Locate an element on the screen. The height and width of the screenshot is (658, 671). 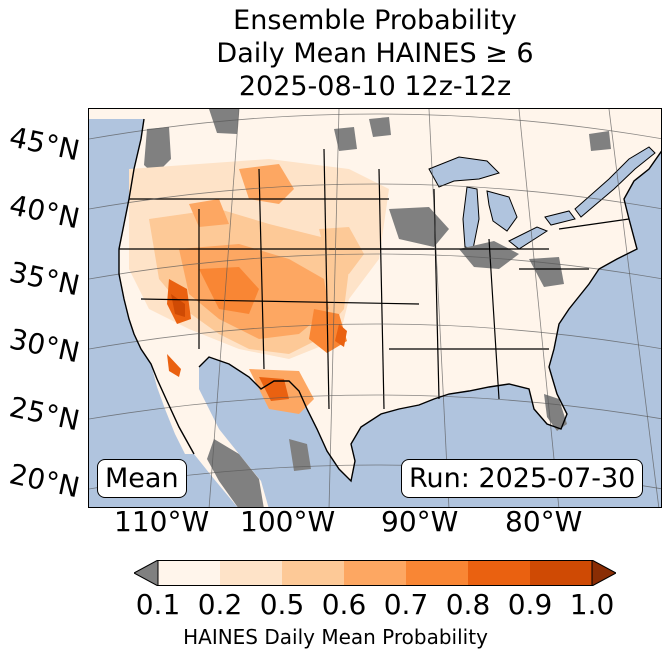
baja-peninsula is located at coordinates (172, 409).